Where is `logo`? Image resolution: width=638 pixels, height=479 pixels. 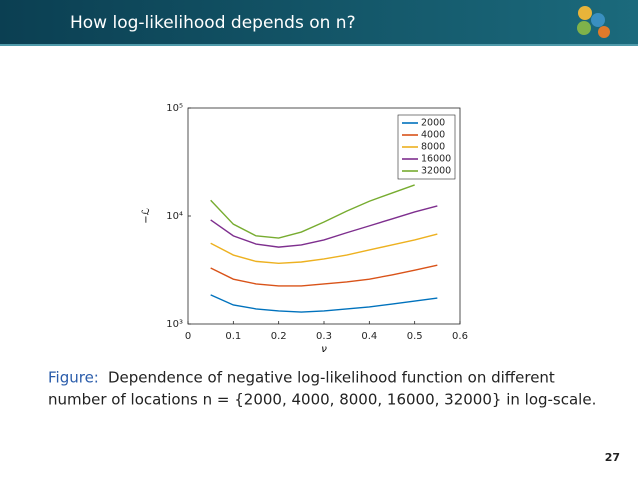 logo is located at coordinates (593, 22).